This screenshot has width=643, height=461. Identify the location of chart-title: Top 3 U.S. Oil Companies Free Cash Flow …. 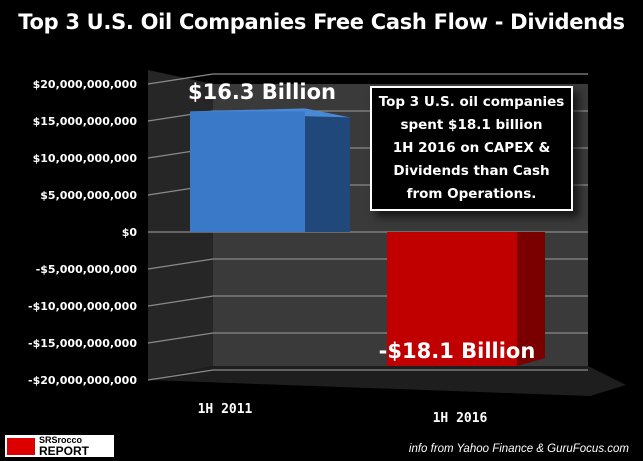
(321, 22).